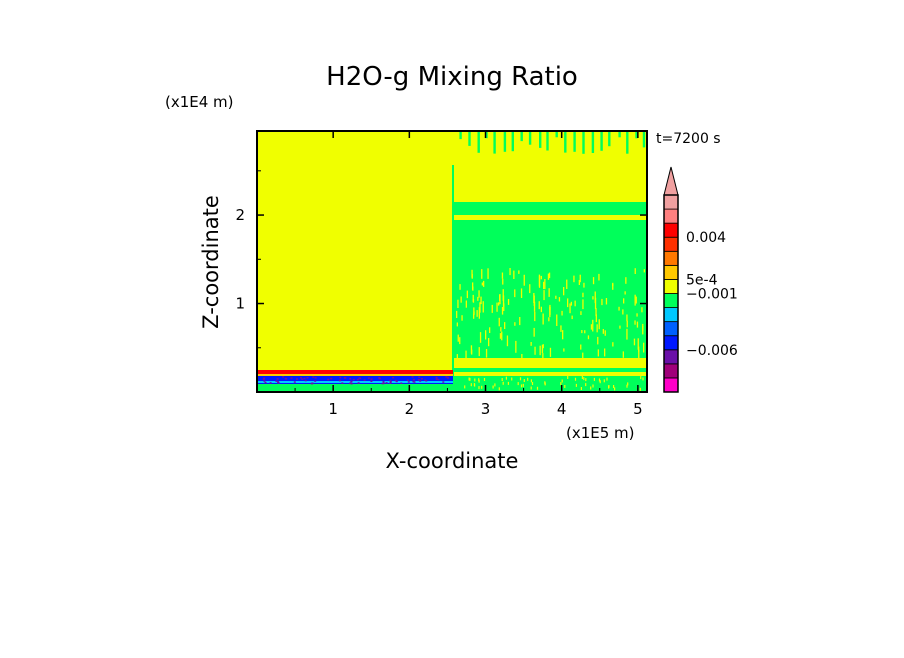 Image resolution: width=904 pixels, height=658 pixels. I want to click on y-scale-label: (x1E4 m), so click(199, 102).